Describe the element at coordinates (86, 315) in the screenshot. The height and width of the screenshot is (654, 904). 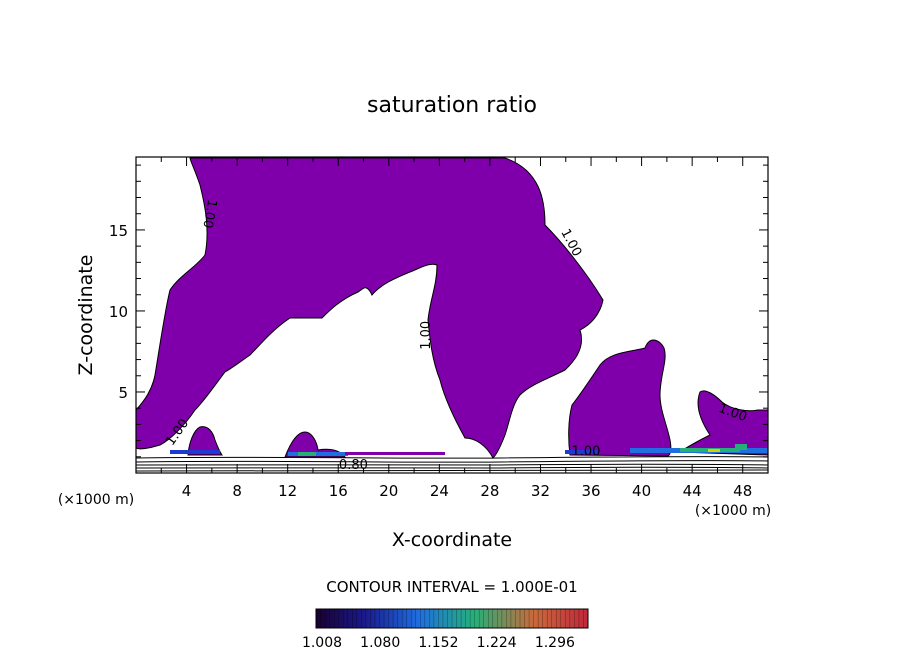
I see `y-axis-label: Z-coordinate` at that location.